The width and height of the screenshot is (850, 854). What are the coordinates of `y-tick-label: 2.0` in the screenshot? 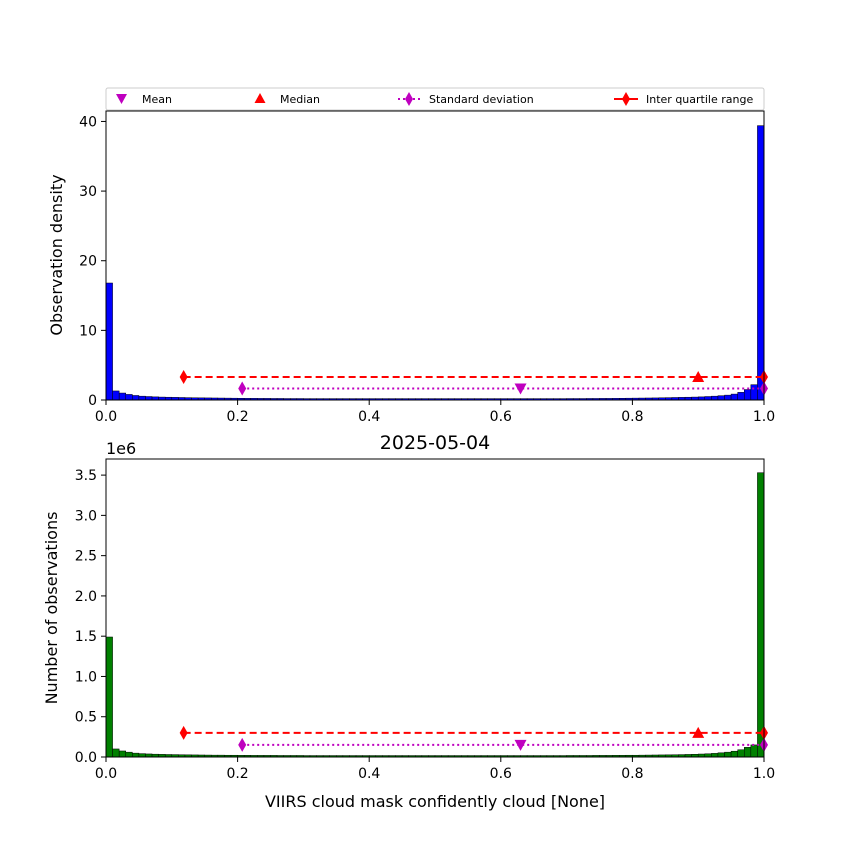 It's located at (86, 597).